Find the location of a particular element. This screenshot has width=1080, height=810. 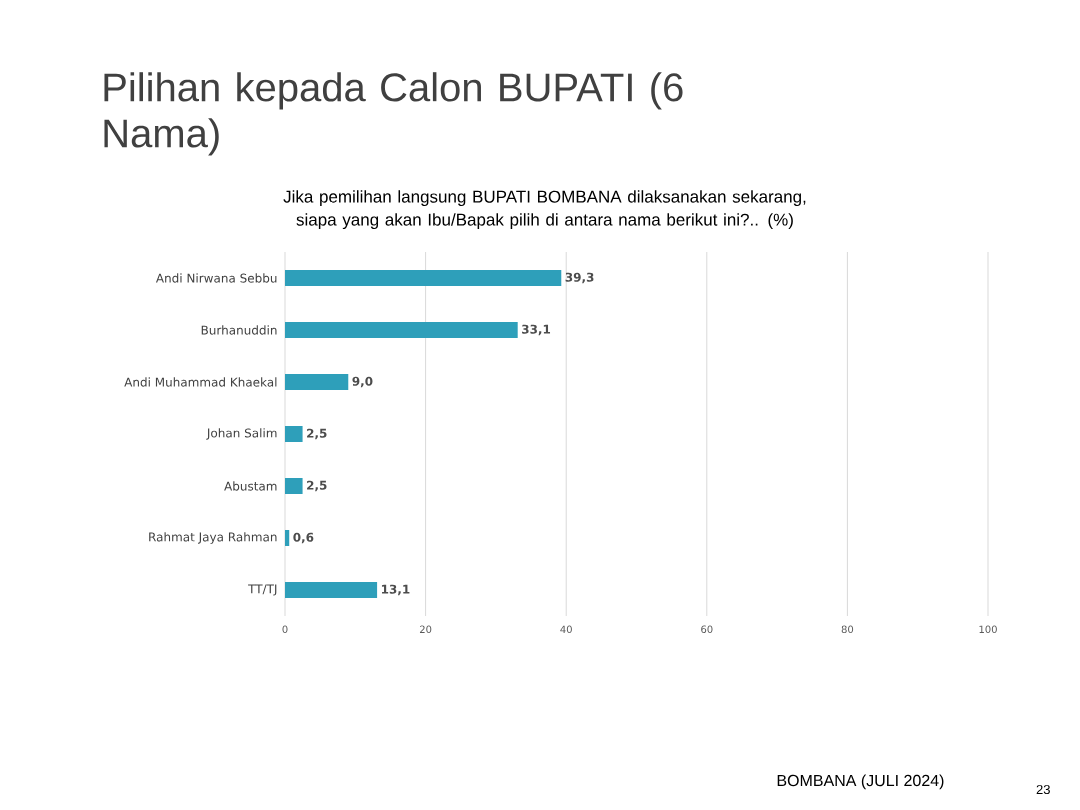

y-tick-label: Andi Nirwana Sebbu is located at coordinates (216, 278).